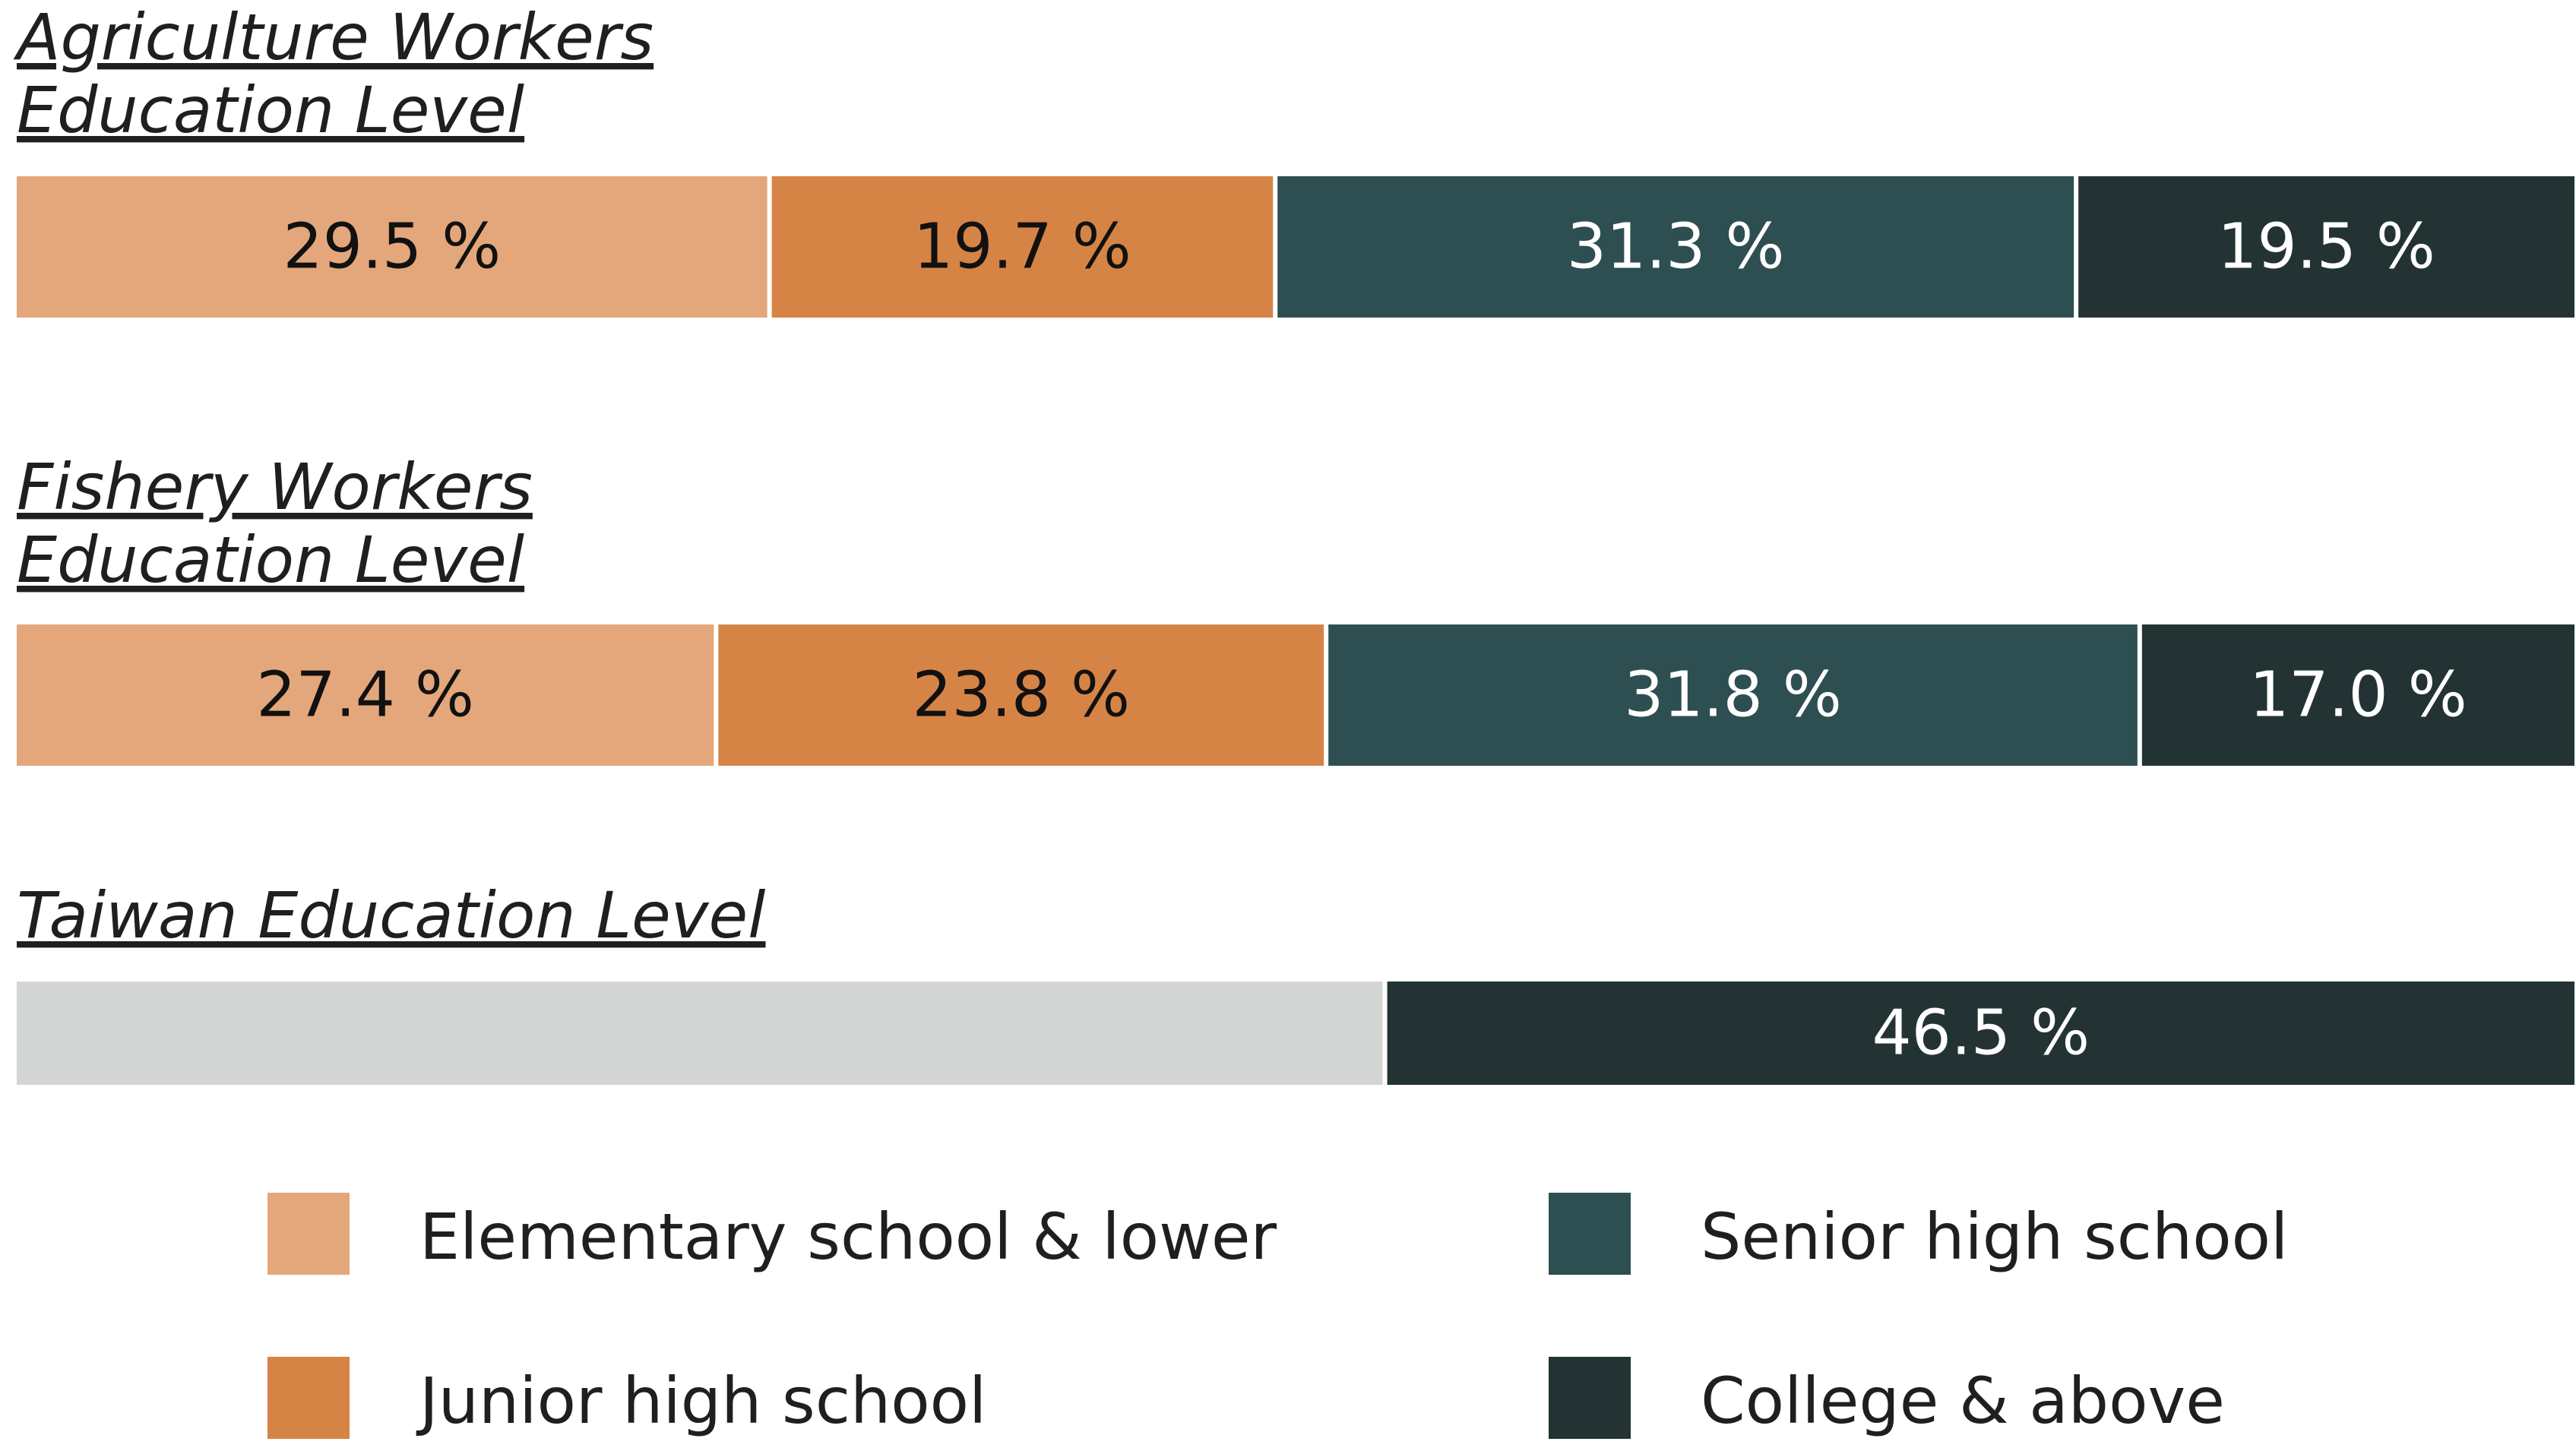 Image resolution: width=2576 pixels, height=1451 pixels. Describe the element at coordinates (333, 37) in the screenshot. I see `bar-title-line: Agriculture Workers` at that location.